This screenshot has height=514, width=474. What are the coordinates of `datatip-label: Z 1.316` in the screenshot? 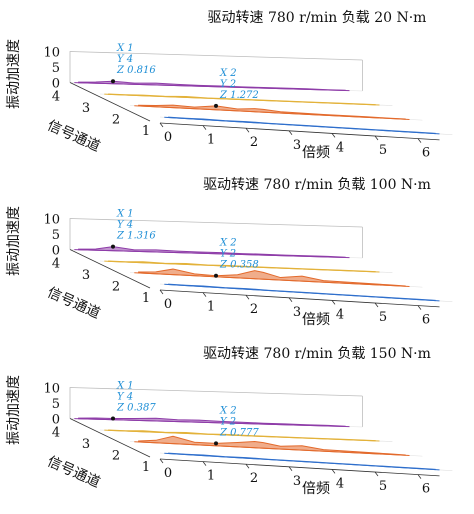 It's located at (136, 236).